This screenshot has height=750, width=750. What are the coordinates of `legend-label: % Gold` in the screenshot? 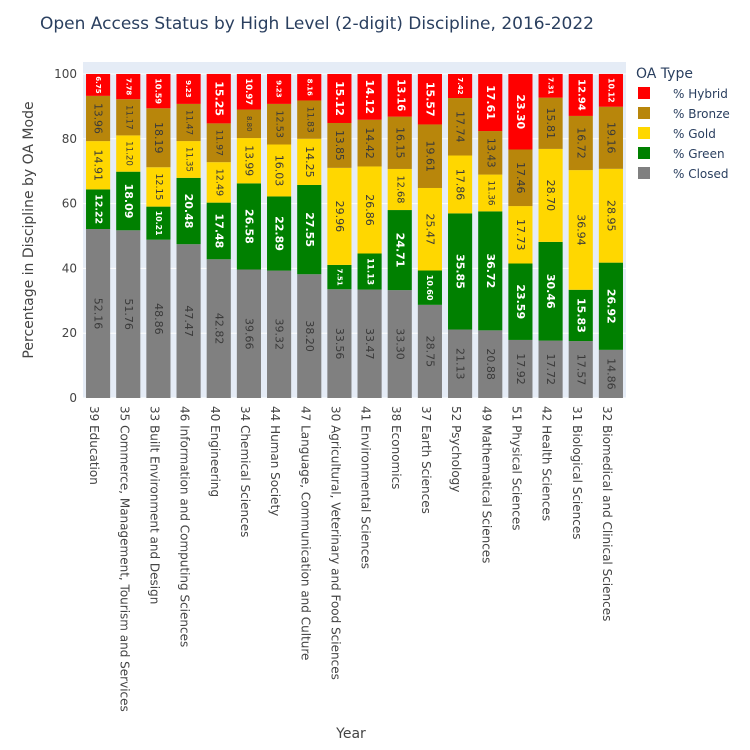 It's located at (694, 134).